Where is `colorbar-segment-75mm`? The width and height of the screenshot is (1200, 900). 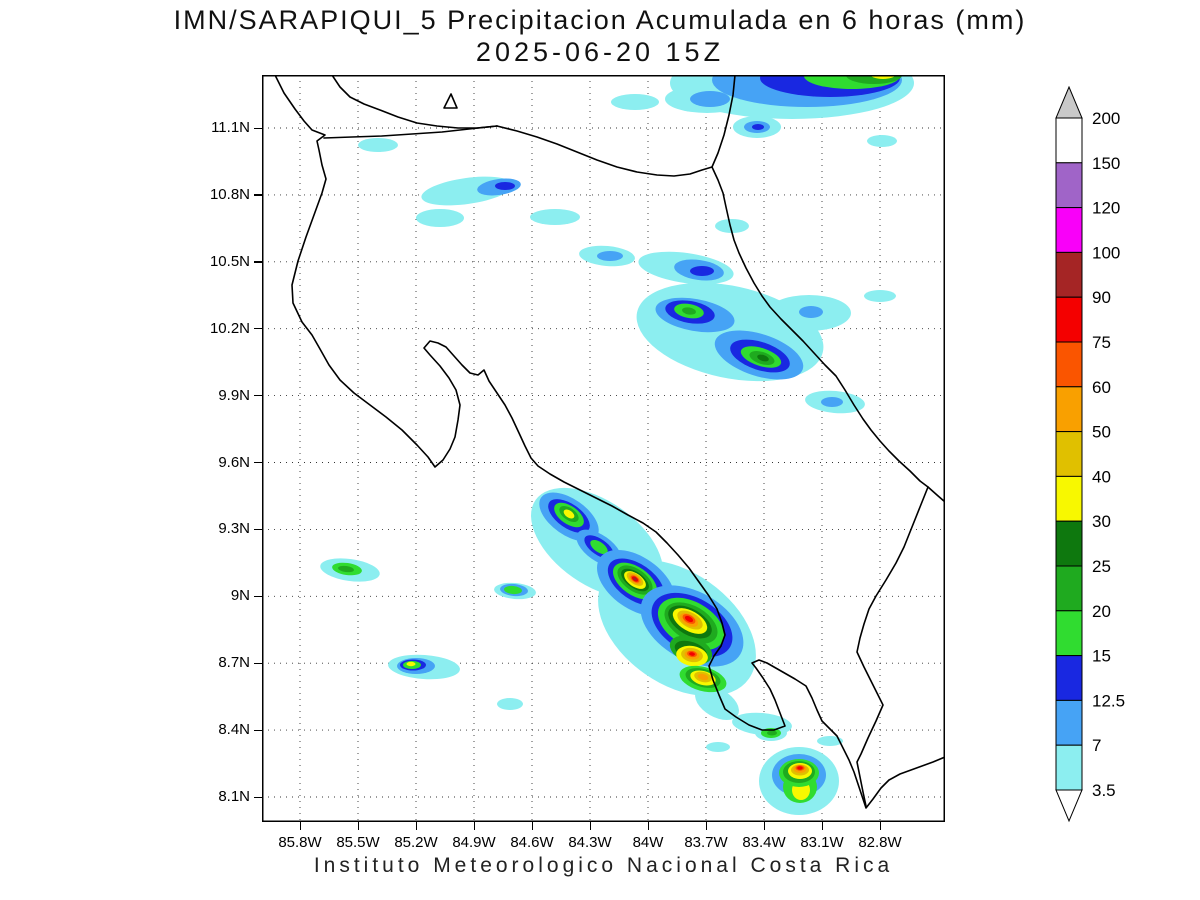
colorbar-segment-75mm is located at coordinates (1069, 319).